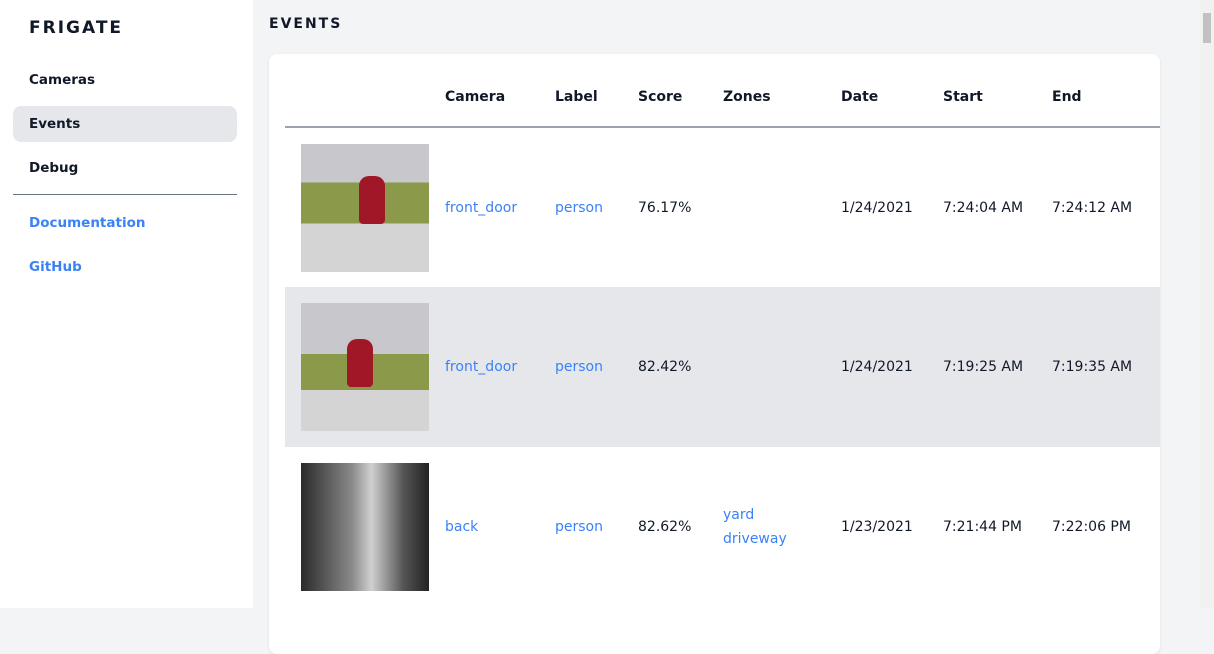  I want to click on brand-logo: FRIGATE, so click(76, 28).